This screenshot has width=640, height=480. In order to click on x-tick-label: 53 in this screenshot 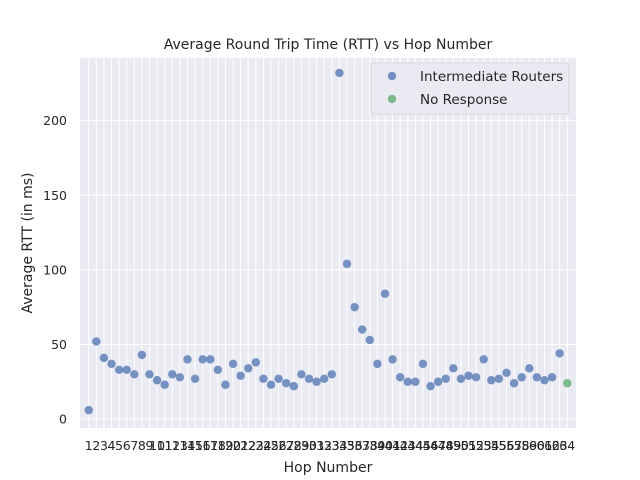, I will do `click(484, 445)`.